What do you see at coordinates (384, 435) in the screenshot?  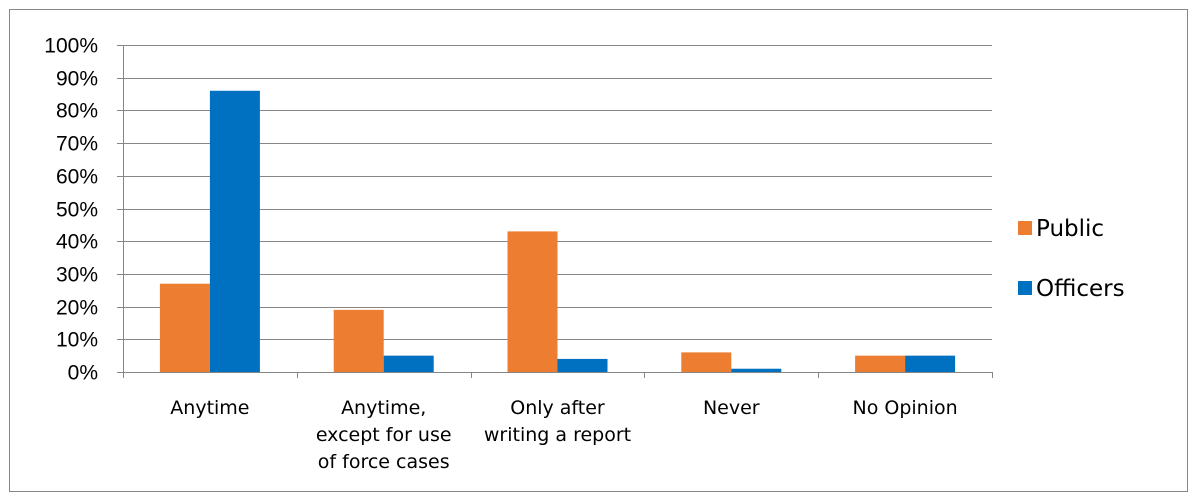 I see `x-category-label: except for use` at bounding box center [384, 435].